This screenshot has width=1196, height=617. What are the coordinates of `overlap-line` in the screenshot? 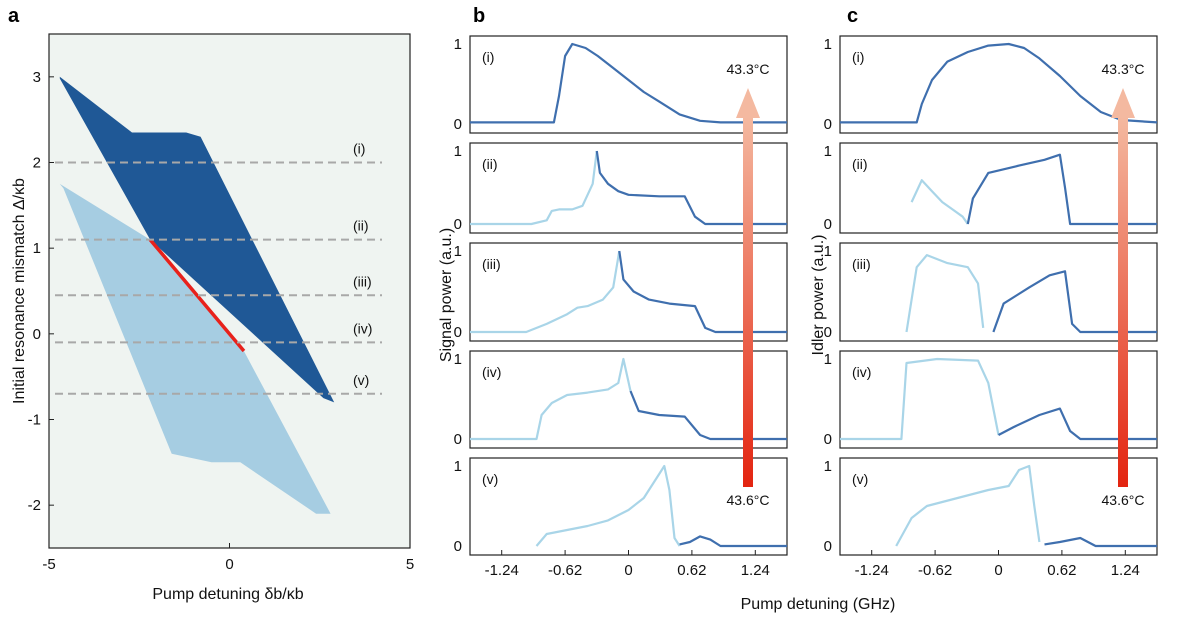 It's located at (197, 295).